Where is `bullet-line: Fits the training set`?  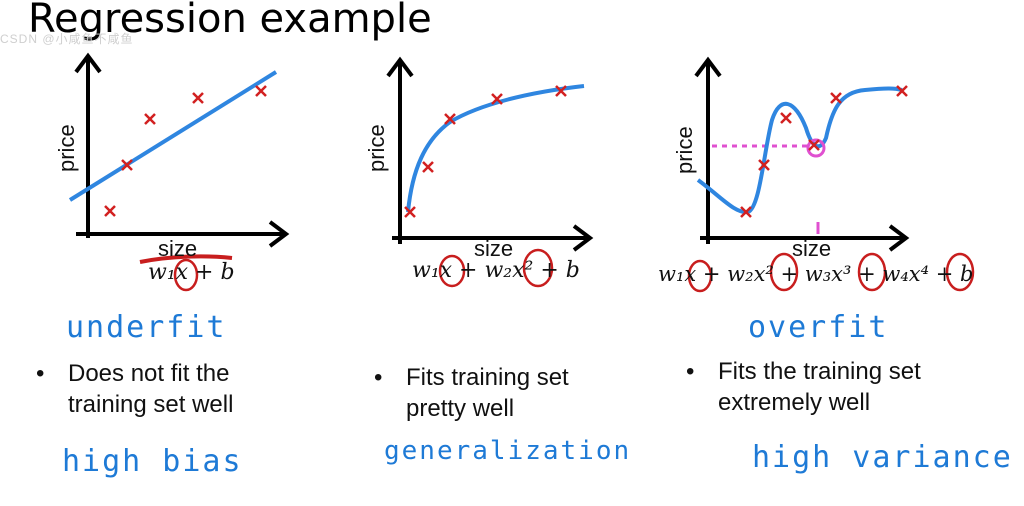
bullet-line: Fits the training set is located at coordinates (819, 371).